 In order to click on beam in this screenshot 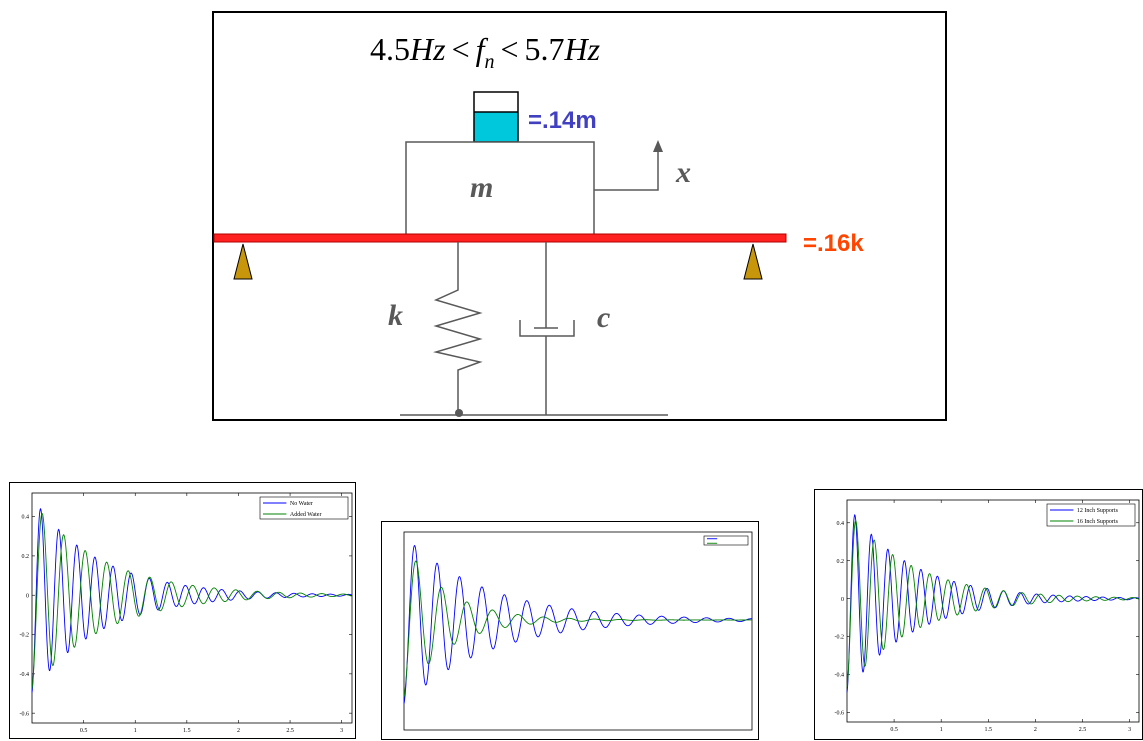, I will do `click(500, 238)`.